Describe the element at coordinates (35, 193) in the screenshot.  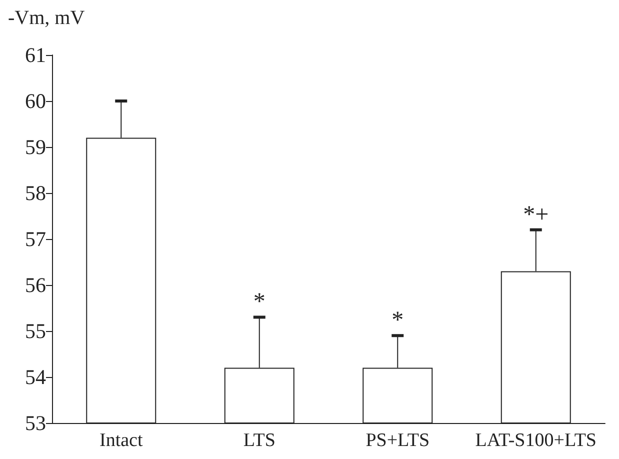
I see `y-tick-label: 58` at that location.